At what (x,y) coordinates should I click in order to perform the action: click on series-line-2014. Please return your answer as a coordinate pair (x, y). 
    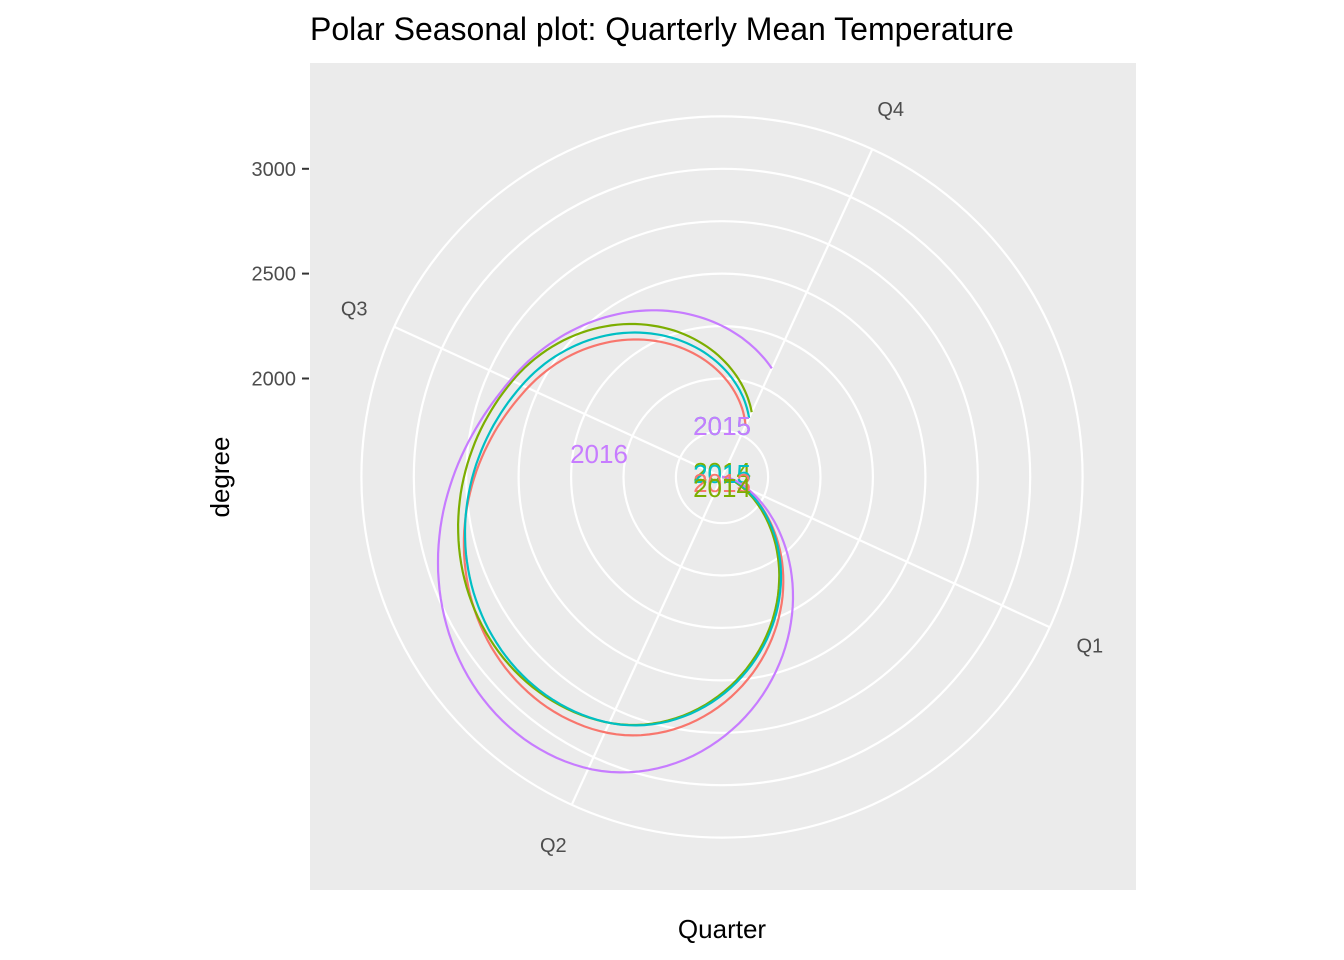
    Looking at the image, I should click on (618, 524).